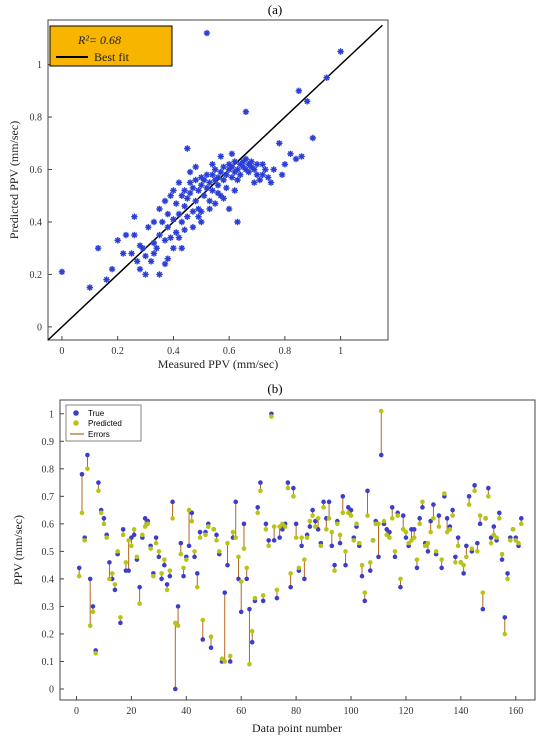  I want to click on panel-b-x-axis-label: Data point number, so click(297, 728).